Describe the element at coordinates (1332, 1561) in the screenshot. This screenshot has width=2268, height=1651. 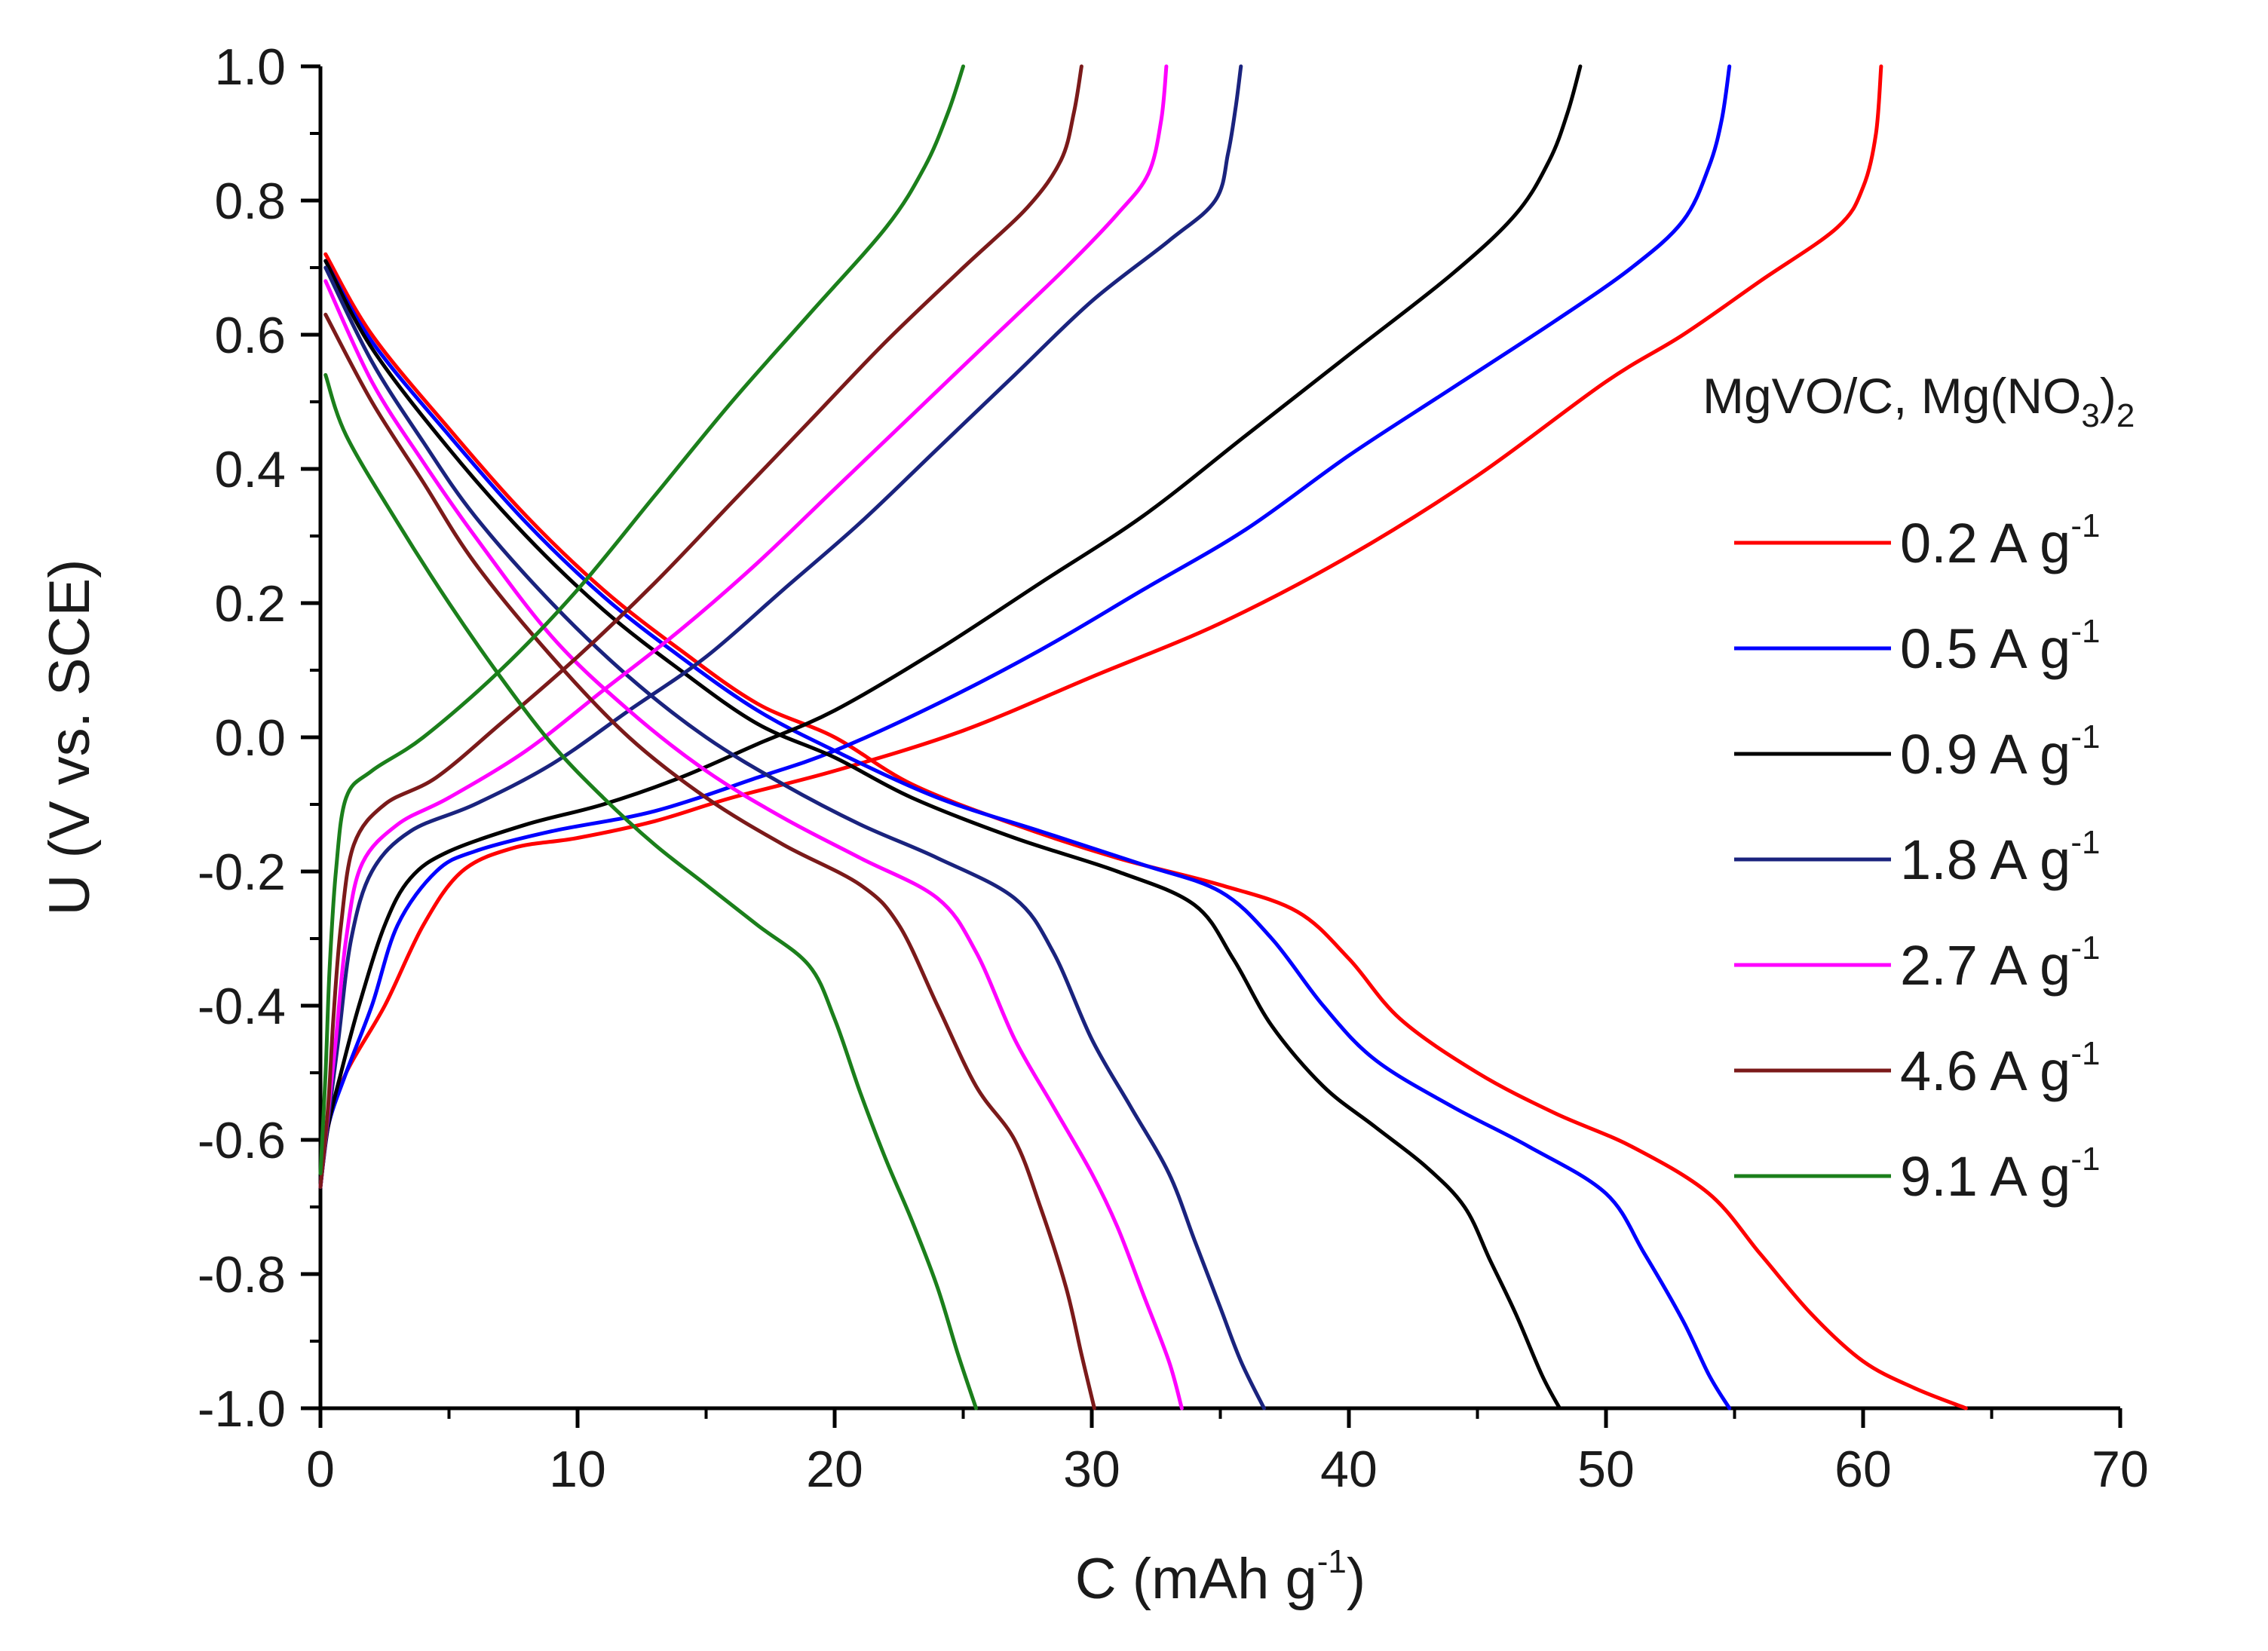
I see `x-axis-title-sup: -1` at that location.